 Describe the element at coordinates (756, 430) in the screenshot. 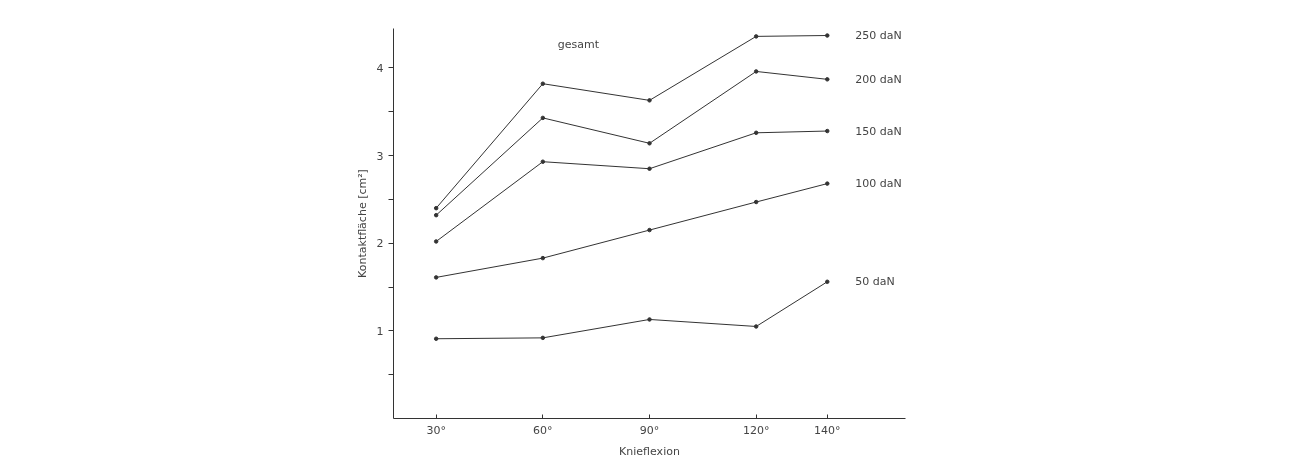

I see `x-tick-label: 120°` at that location.